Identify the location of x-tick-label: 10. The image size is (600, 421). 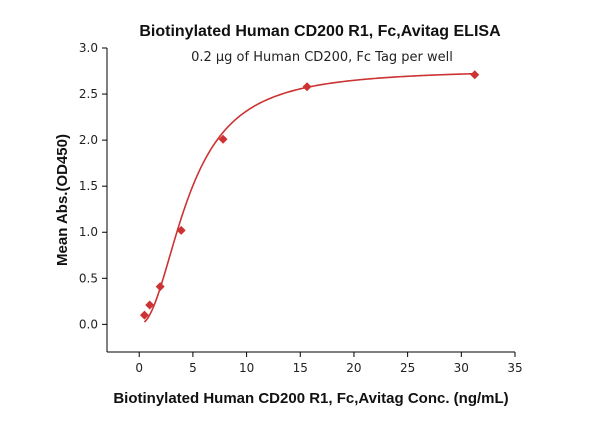
(246, 368).